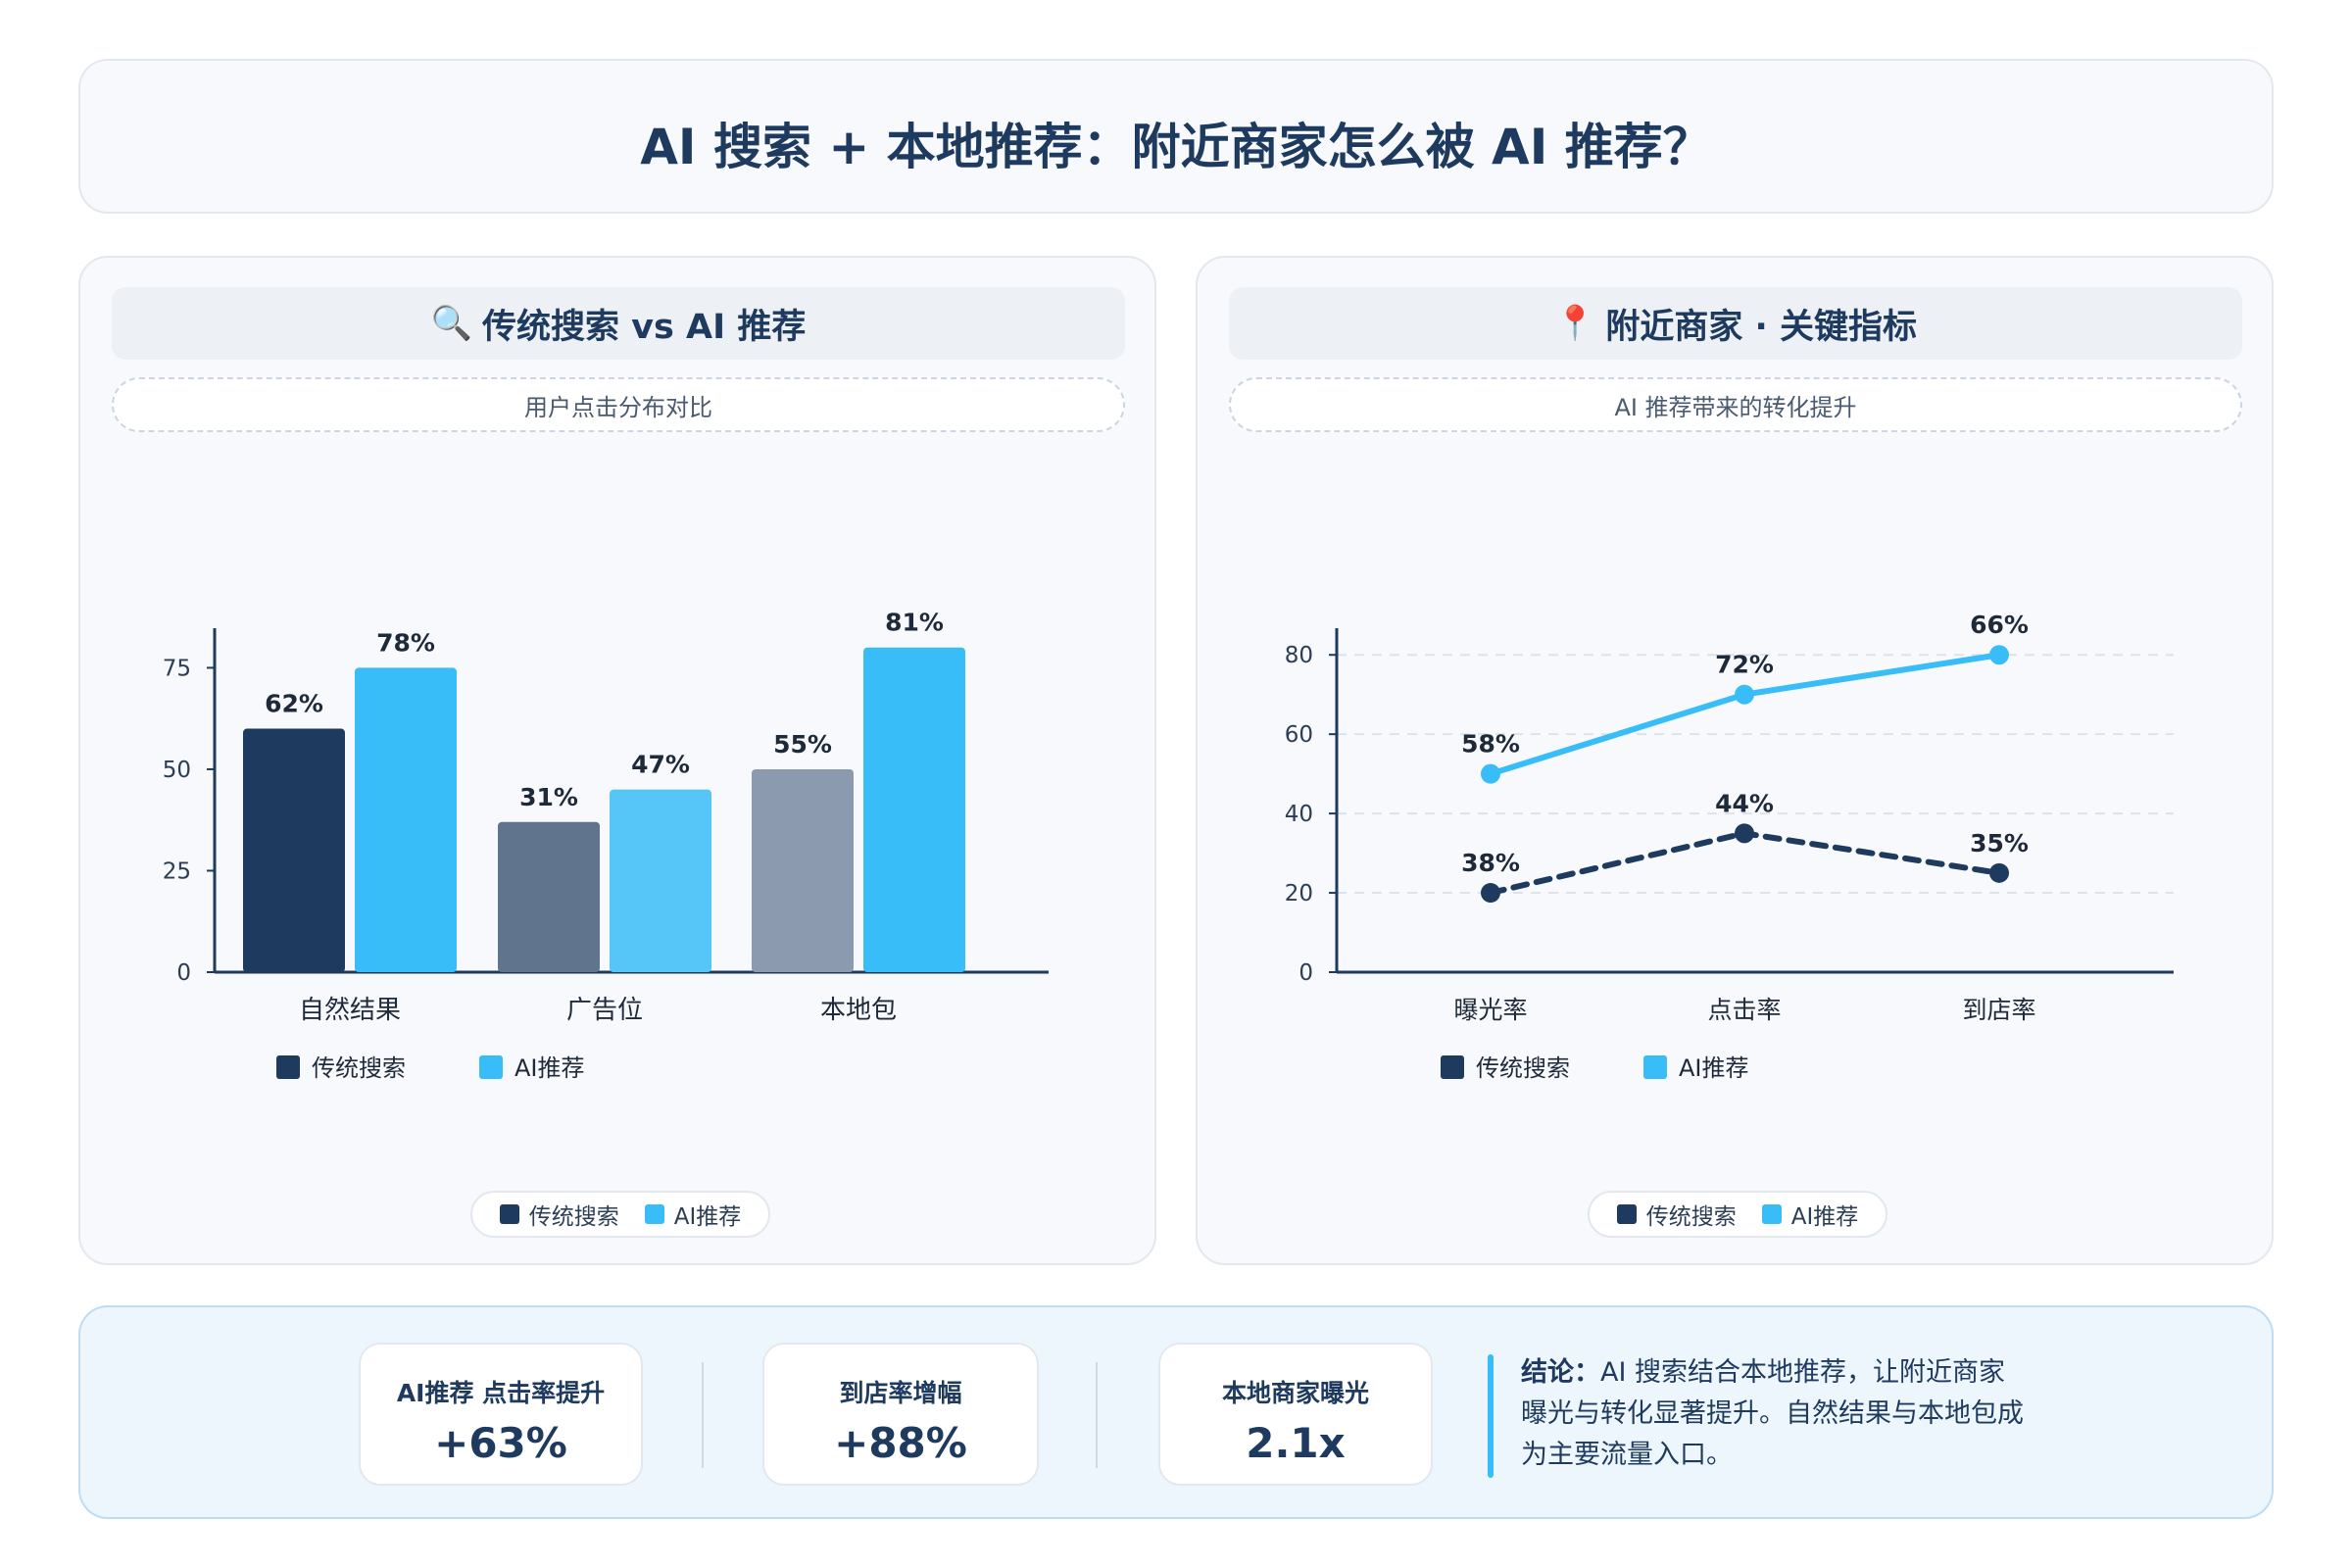 The width and height of the screenshot is (2352, 1568). What do you see at coordinates (548, 797) in the screenshot?
I see `data-label: 31%` at bounding box center [548, 797].